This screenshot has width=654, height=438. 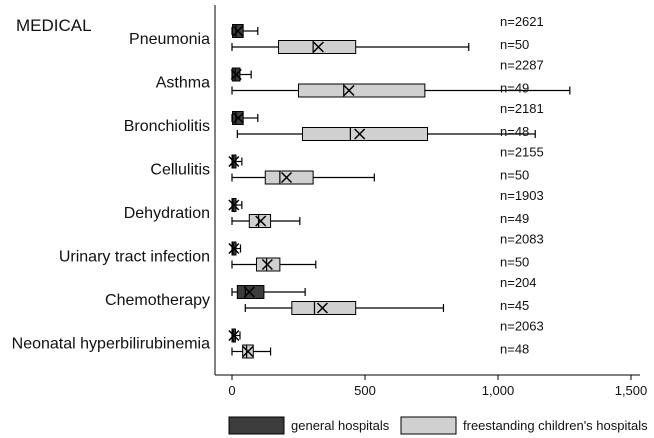 What do you see at coordinates (231, 390) in the screenshot?
I see `x-tick-label: 0` at bounding box center [231, 390].